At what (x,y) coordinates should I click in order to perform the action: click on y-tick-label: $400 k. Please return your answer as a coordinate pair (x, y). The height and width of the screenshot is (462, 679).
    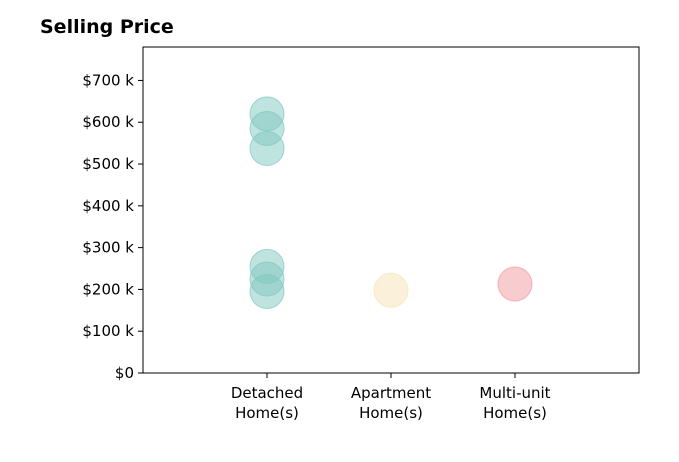
    Looking at the image, I should click on (108, 206).